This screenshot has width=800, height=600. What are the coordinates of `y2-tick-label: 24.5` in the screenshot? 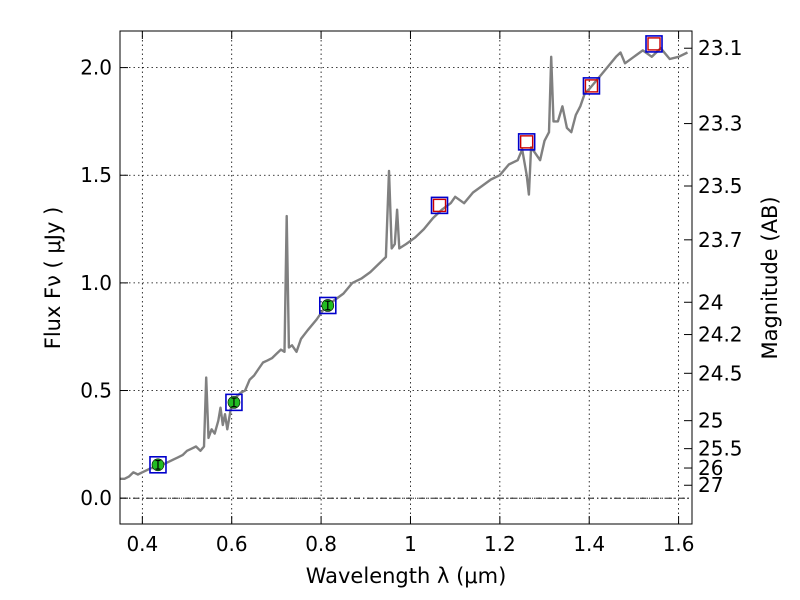 It's located at (720, 373).